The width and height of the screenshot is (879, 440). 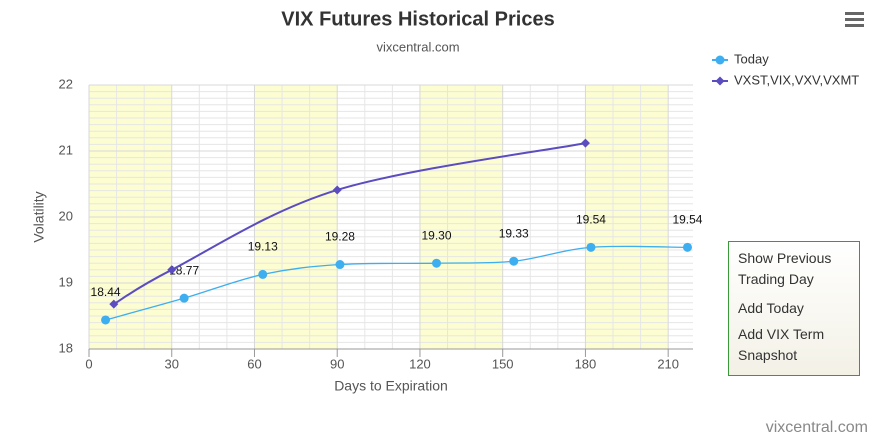 I want to click on x-tick-label: 120, so click(x=420, y=363).